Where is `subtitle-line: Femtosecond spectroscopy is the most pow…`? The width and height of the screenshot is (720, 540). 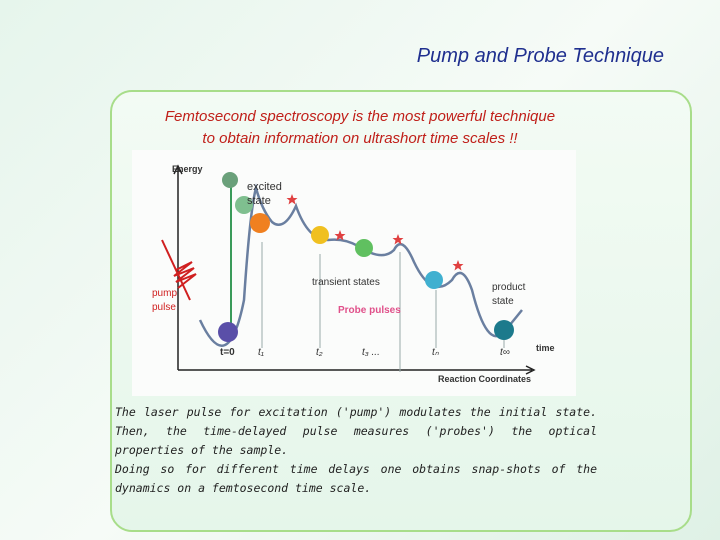
subtitle-line: Femtosecond spectroscopy is the most pow… is located at coordinates (360, 116).